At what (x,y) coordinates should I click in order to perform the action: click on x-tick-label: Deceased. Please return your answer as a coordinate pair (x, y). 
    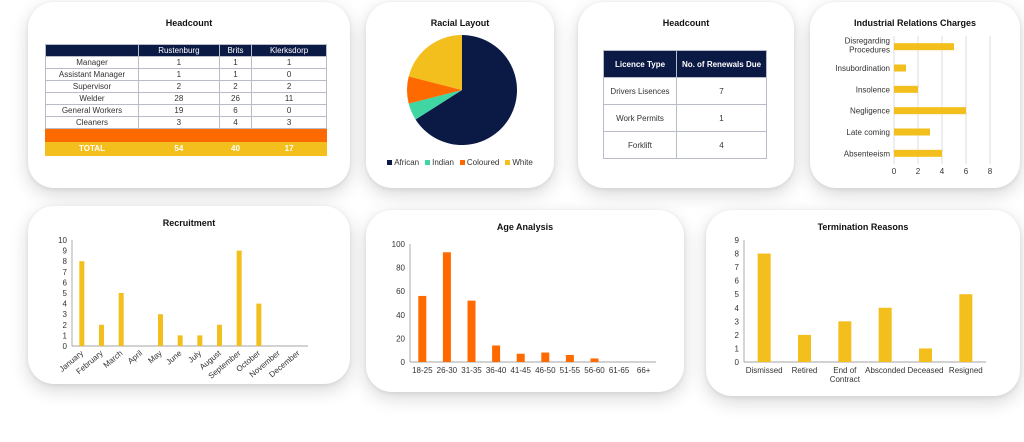
    Looking at the image, I should click on (925, 370).